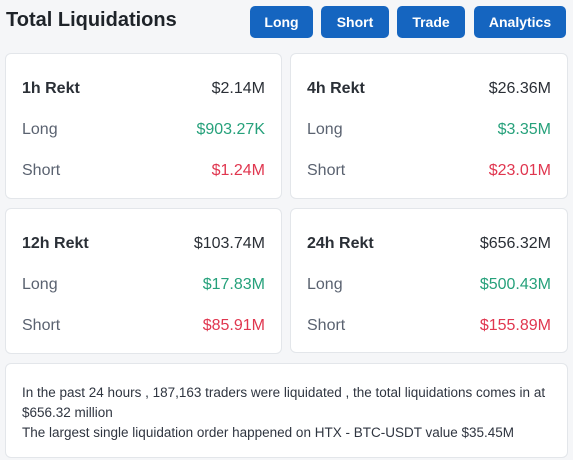  I want to click on long-value: $3.35M, so click(524, 129).